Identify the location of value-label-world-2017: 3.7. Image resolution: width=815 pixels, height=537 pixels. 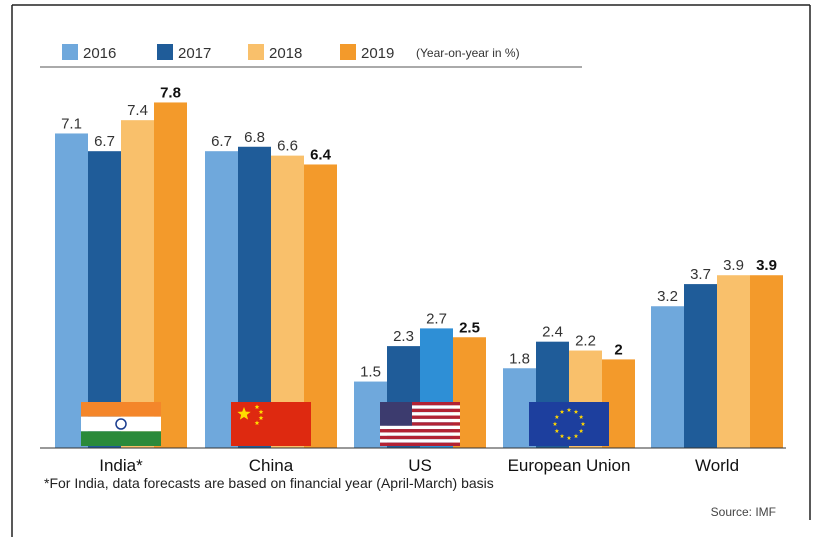
(700, 274).